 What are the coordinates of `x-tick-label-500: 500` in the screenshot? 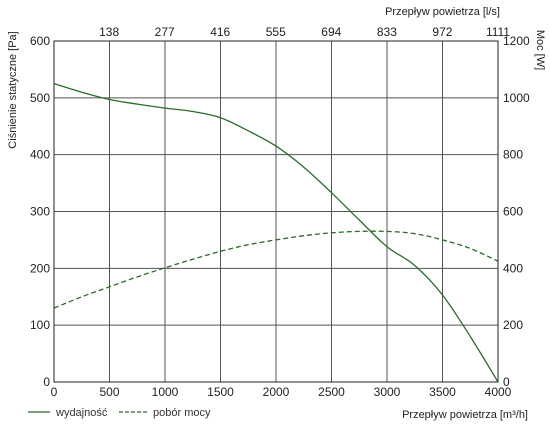 It's located at (109, 392).